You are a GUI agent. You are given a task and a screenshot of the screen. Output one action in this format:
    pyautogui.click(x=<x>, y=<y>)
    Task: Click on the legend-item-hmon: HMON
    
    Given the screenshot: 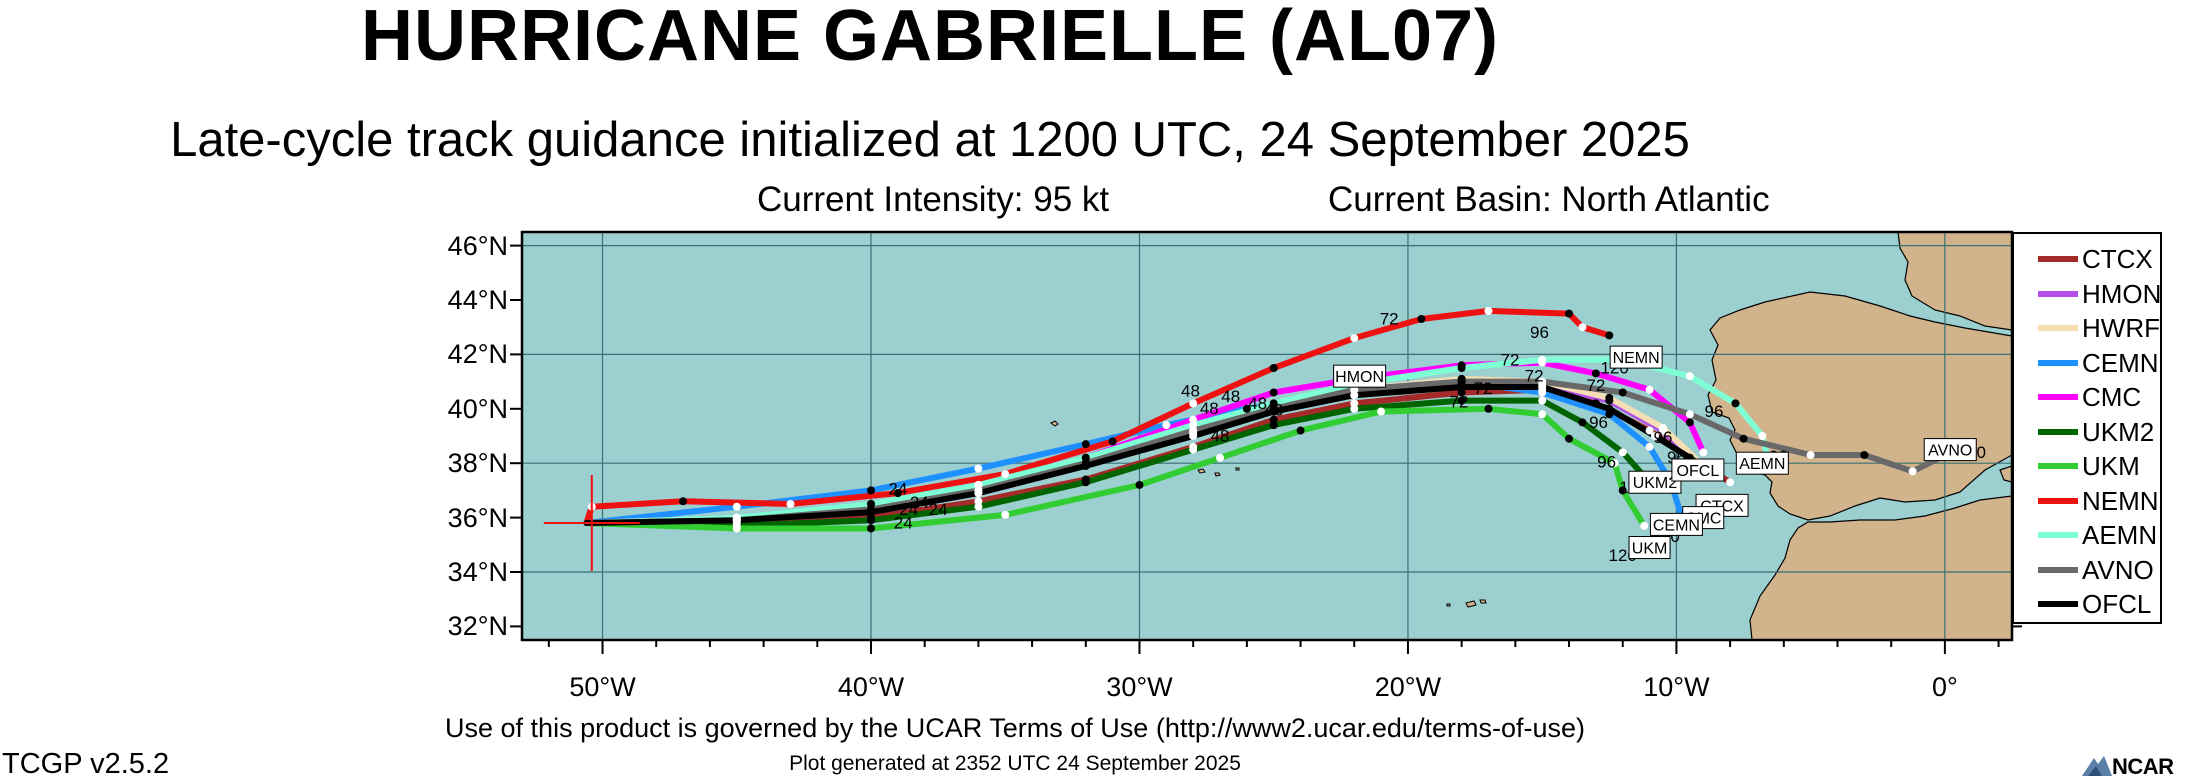 What is the action you would take?
    pyautogui.click(x=2099, y=294)
    